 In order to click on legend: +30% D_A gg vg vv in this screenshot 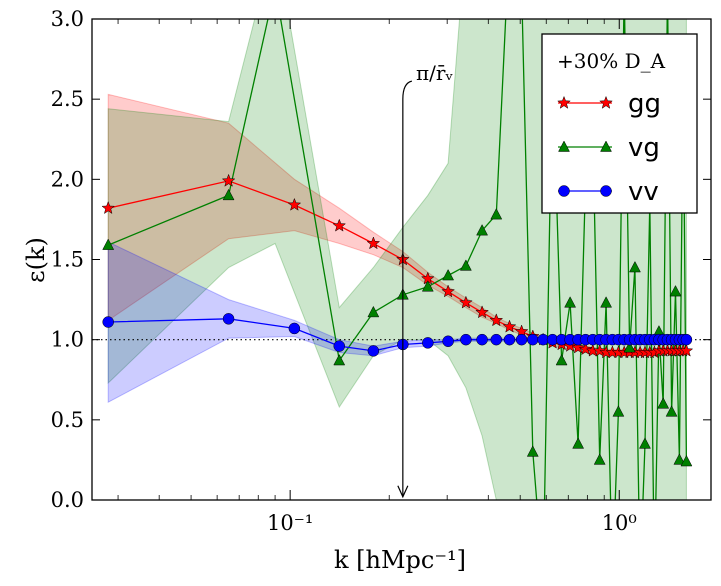, I will do `click(619, 123)`.